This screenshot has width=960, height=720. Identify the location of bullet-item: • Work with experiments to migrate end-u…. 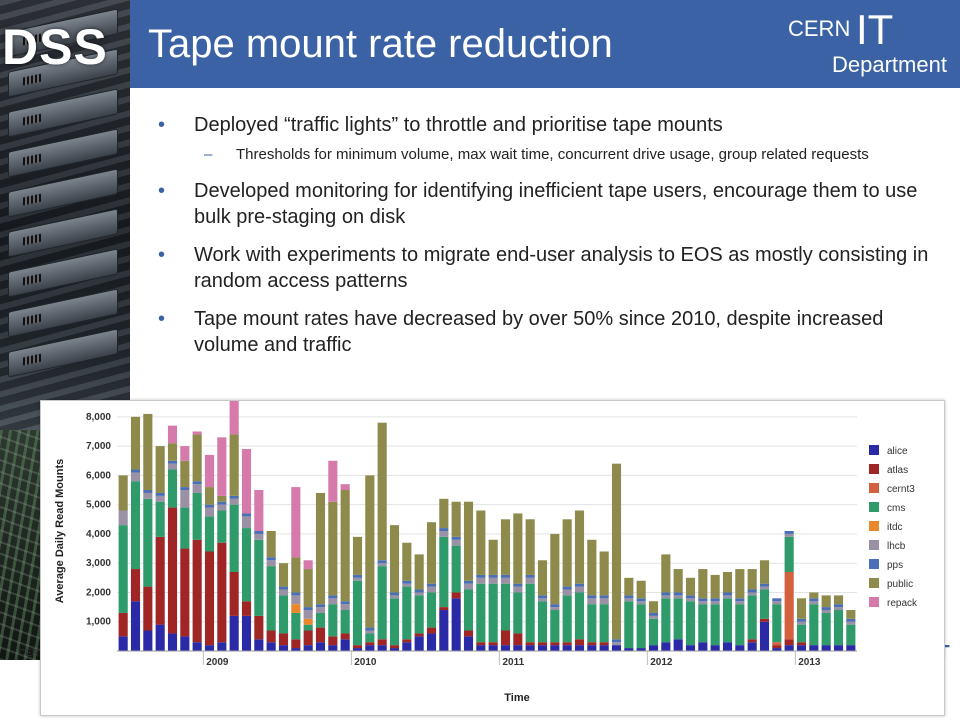
(548, 268).